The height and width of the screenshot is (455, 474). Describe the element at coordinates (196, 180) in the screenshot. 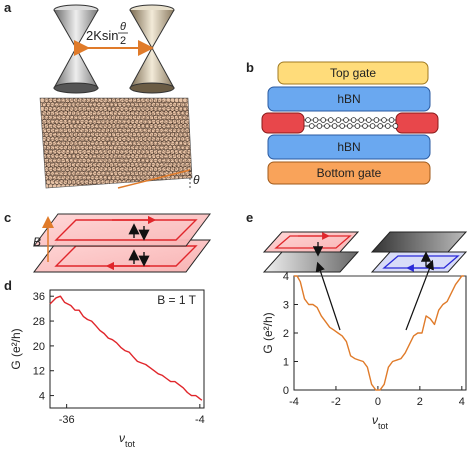

I see `twist-angle-label: θ` at that location.